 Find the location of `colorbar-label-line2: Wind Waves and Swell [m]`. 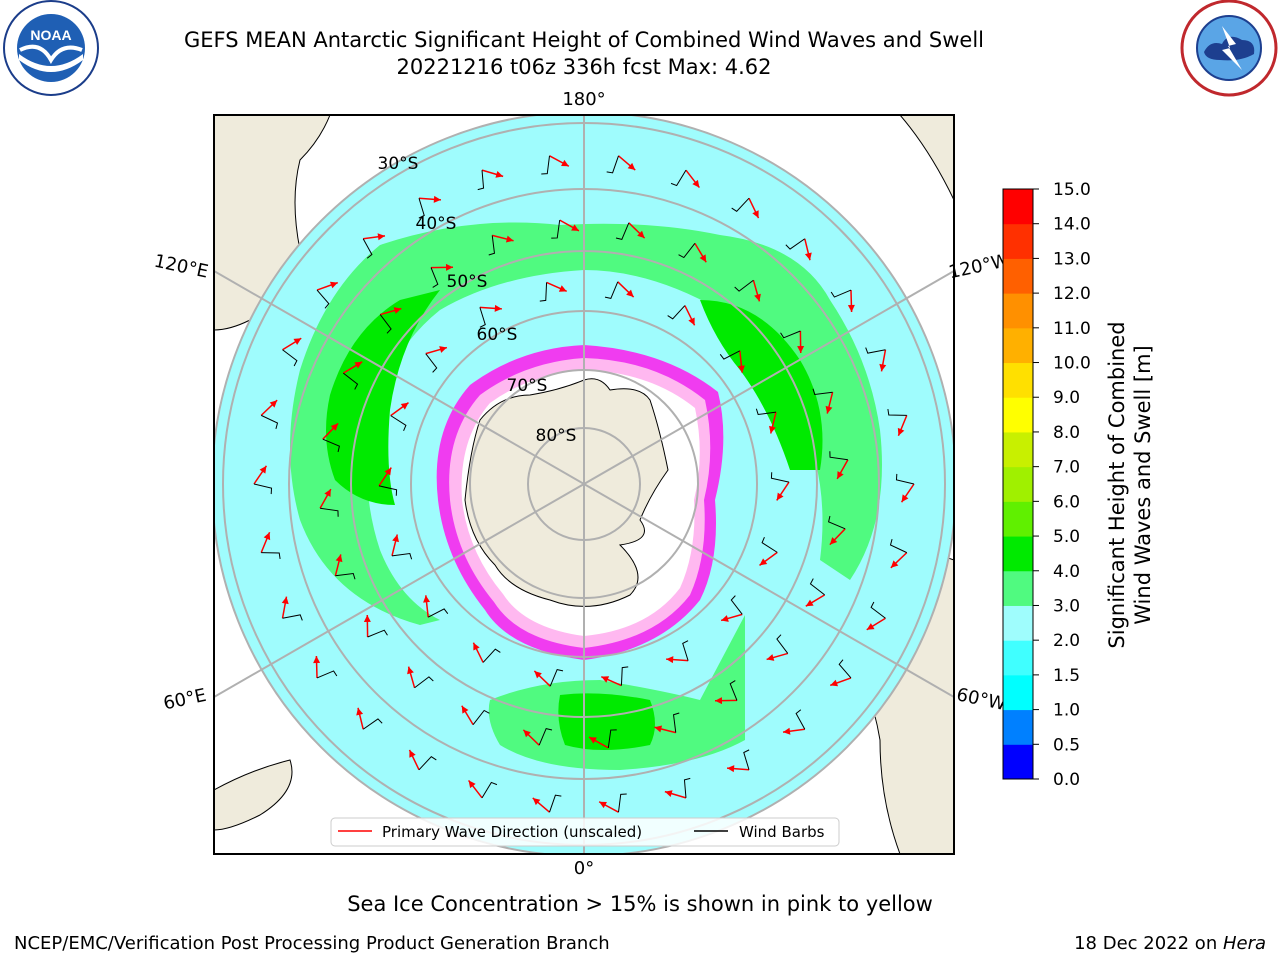

colorbar-label-line2: Wind Waves and Swell [m] is located at coordinates (1143, 485).